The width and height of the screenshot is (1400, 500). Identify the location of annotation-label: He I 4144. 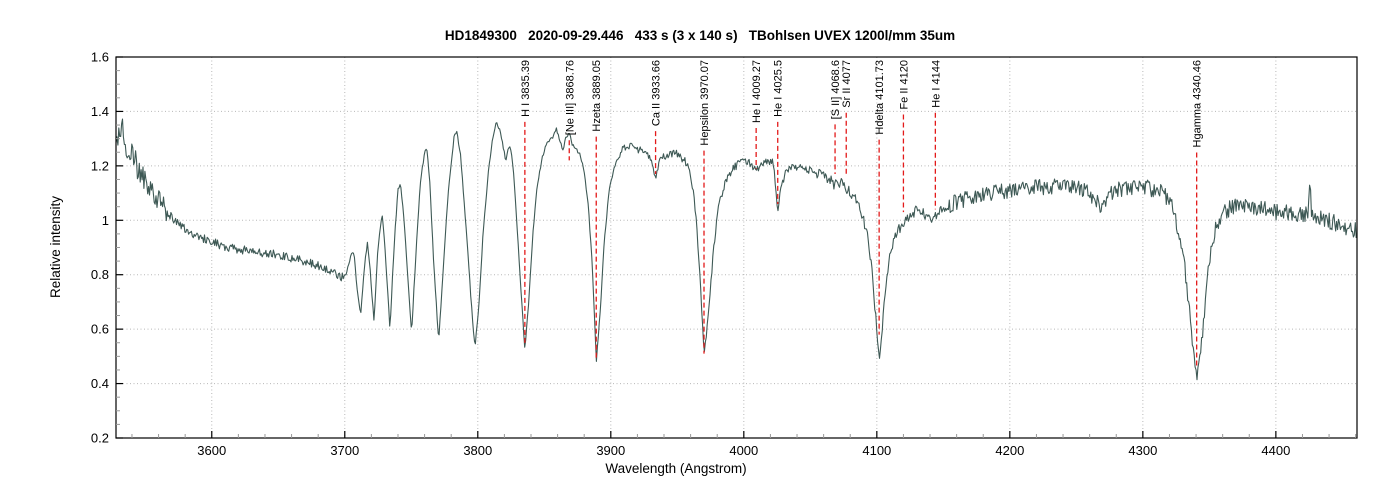
(936, 84).